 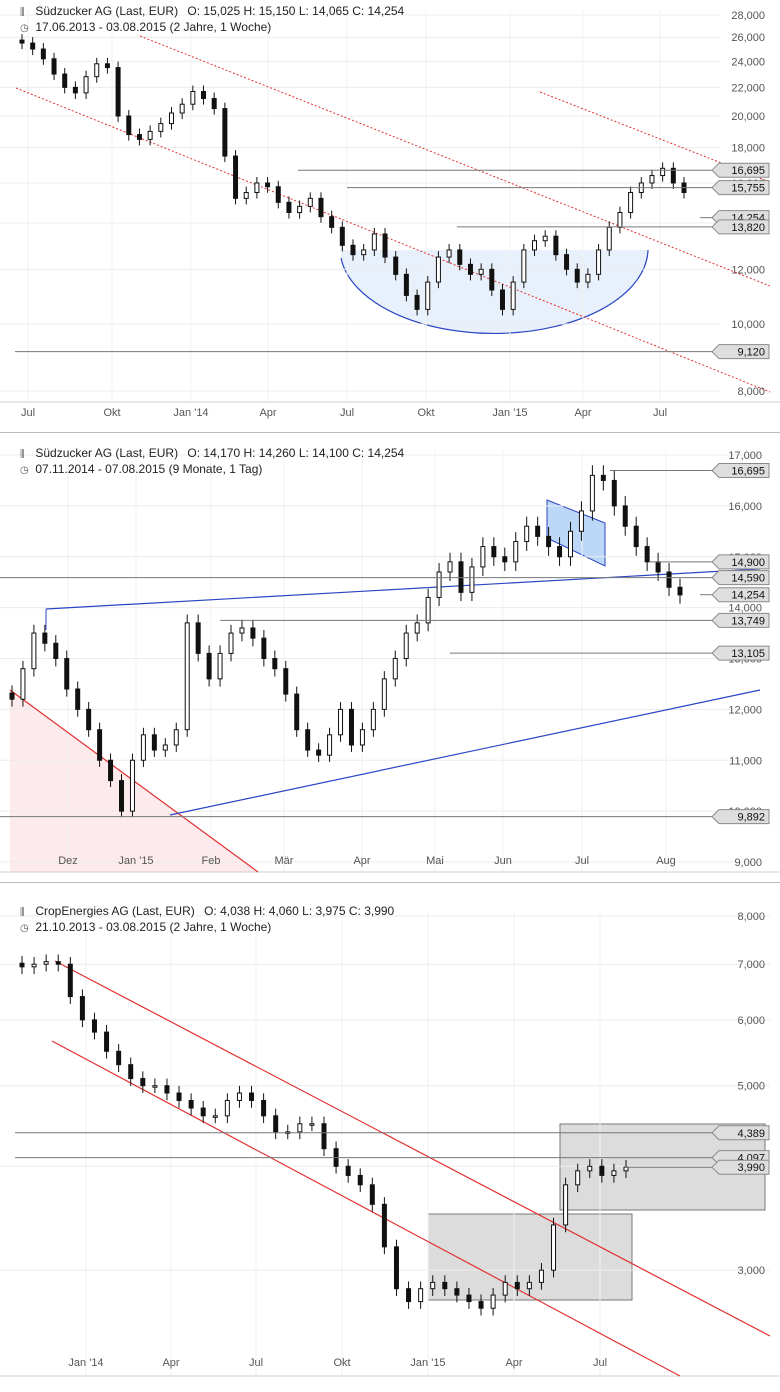 What do you see at coordinates (751, 1021) in the screenshot?
I see `y-tick-label: 6,000` at bounding box center [751, 1021].